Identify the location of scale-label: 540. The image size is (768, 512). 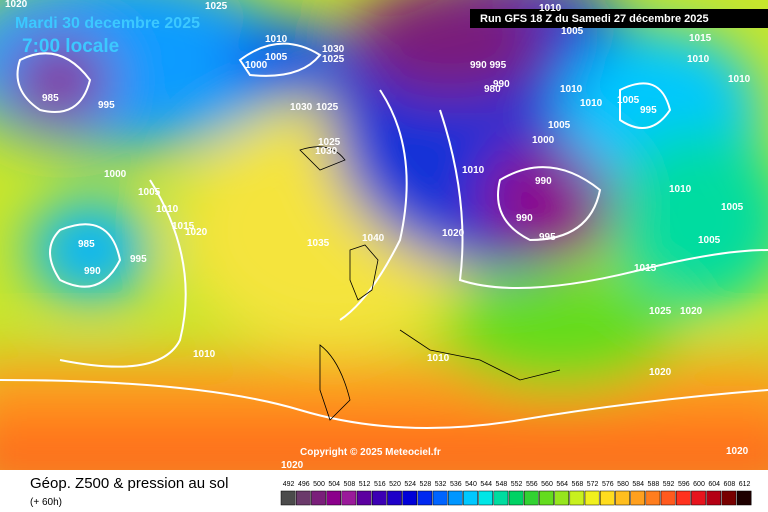
(471, 484).